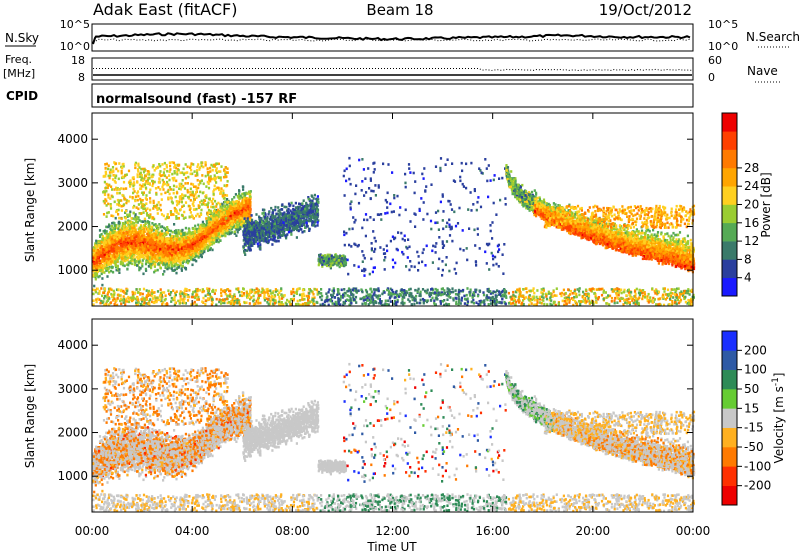  What do you see at coordinates (75, 24) in the screenshot?
I see `nsky-tick-top: 10^5` at bounding box center [75, 24].